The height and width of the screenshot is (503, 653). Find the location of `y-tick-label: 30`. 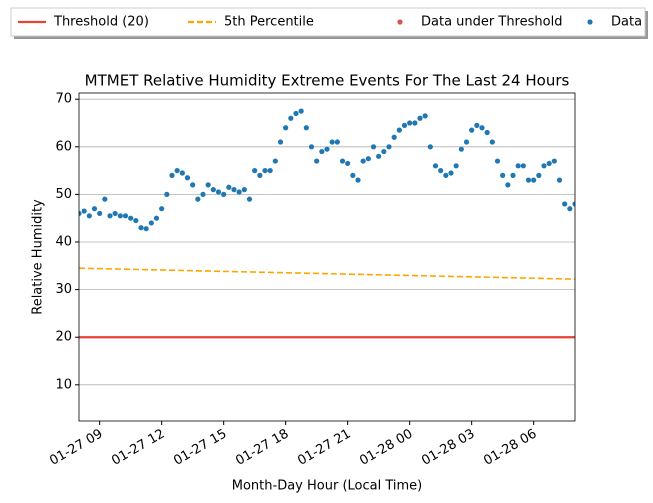

y-tick-label: 30 is located at coordinates (63, 289).